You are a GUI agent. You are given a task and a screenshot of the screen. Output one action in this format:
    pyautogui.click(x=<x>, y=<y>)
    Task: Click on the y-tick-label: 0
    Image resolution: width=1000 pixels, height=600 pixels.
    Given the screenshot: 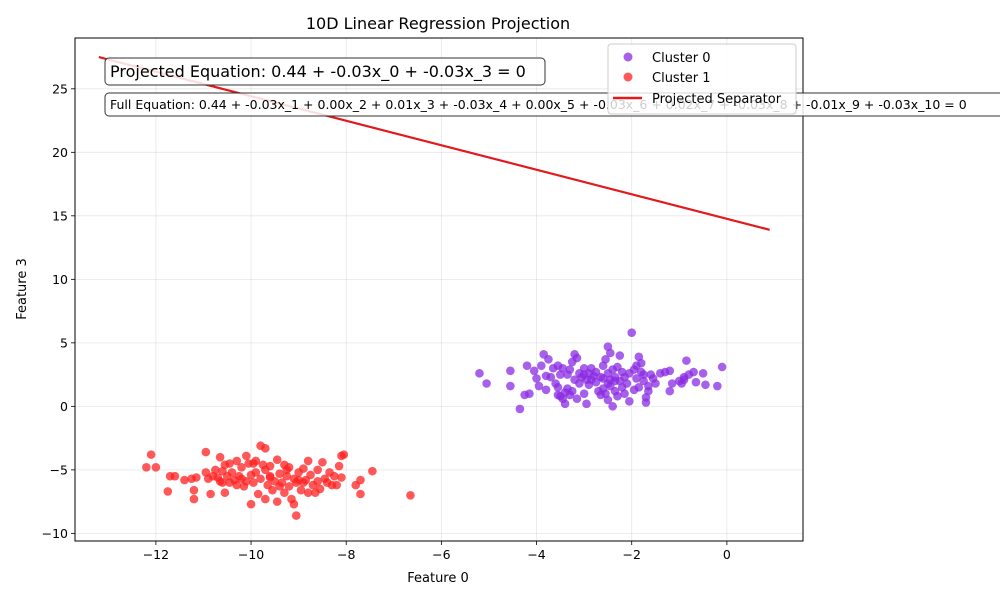 What is the action you would take?
    pyautogui.click(x=64, y=406)
    